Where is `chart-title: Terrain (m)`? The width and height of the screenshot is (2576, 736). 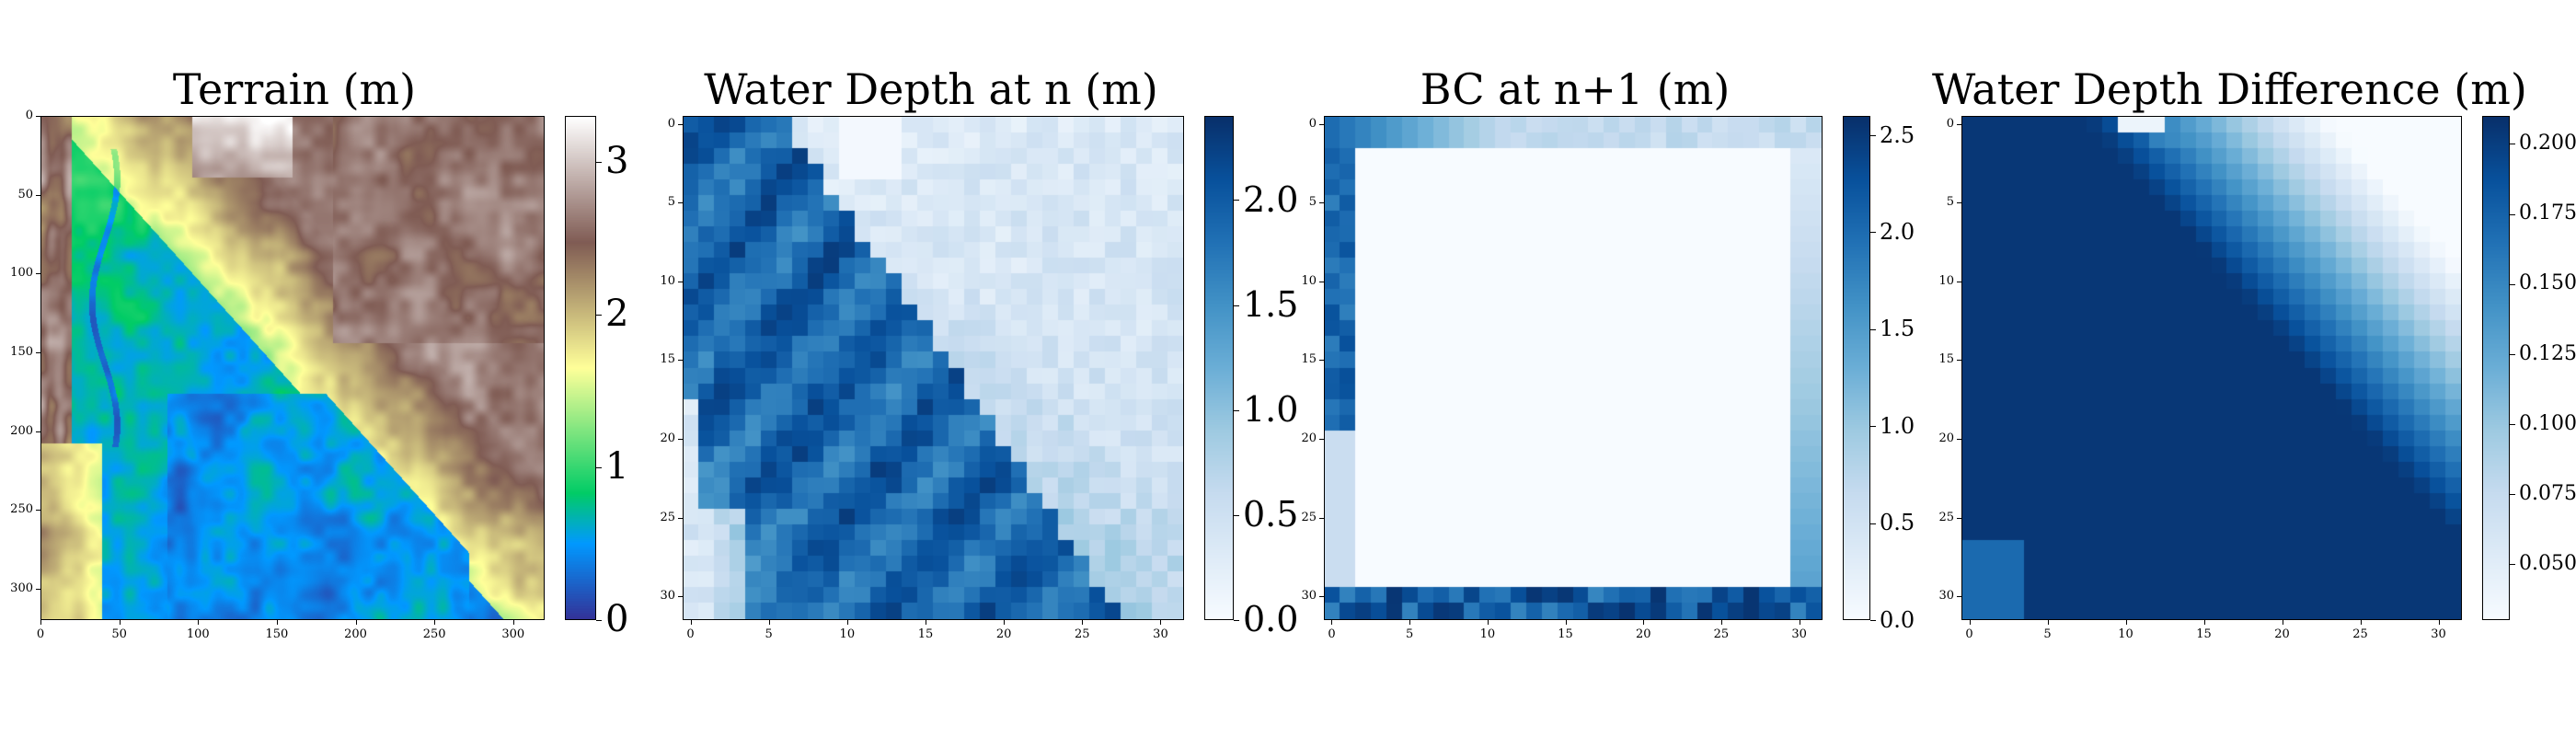
chart-title: Terrain (m) is located at coordinates (294, 89).